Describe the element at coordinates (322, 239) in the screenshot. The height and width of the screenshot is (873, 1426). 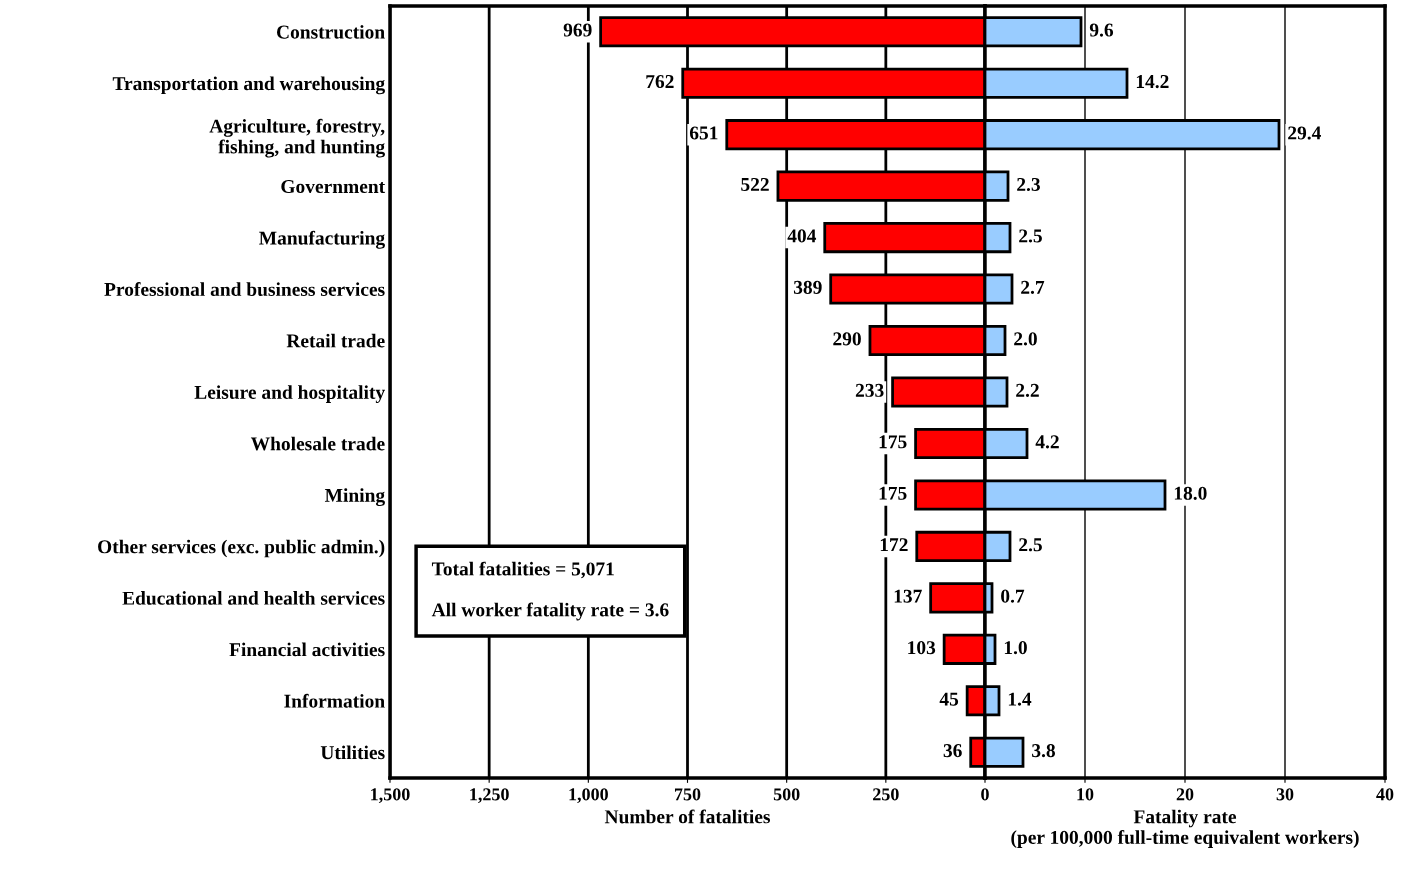
I see `y-tick-label: Manufacturing` at that location.